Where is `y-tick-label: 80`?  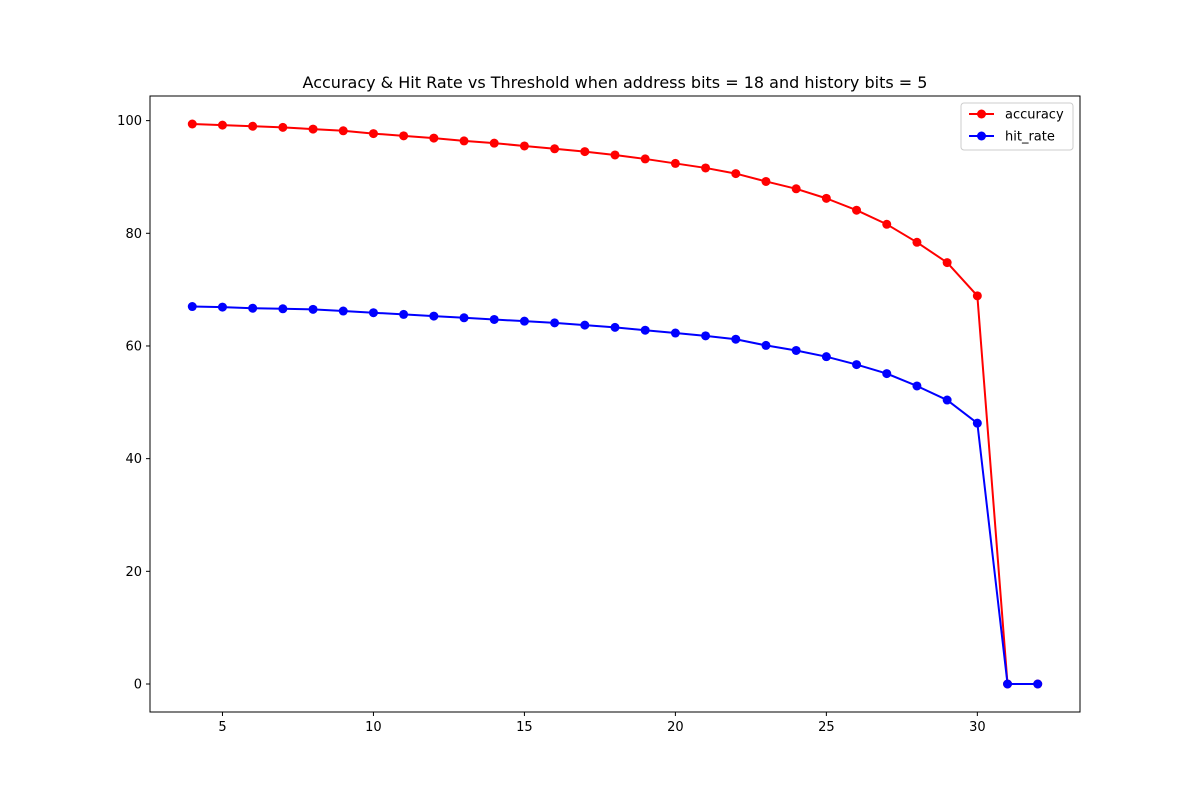 y-tick-label: 80 is located at coordinates (133, 234).